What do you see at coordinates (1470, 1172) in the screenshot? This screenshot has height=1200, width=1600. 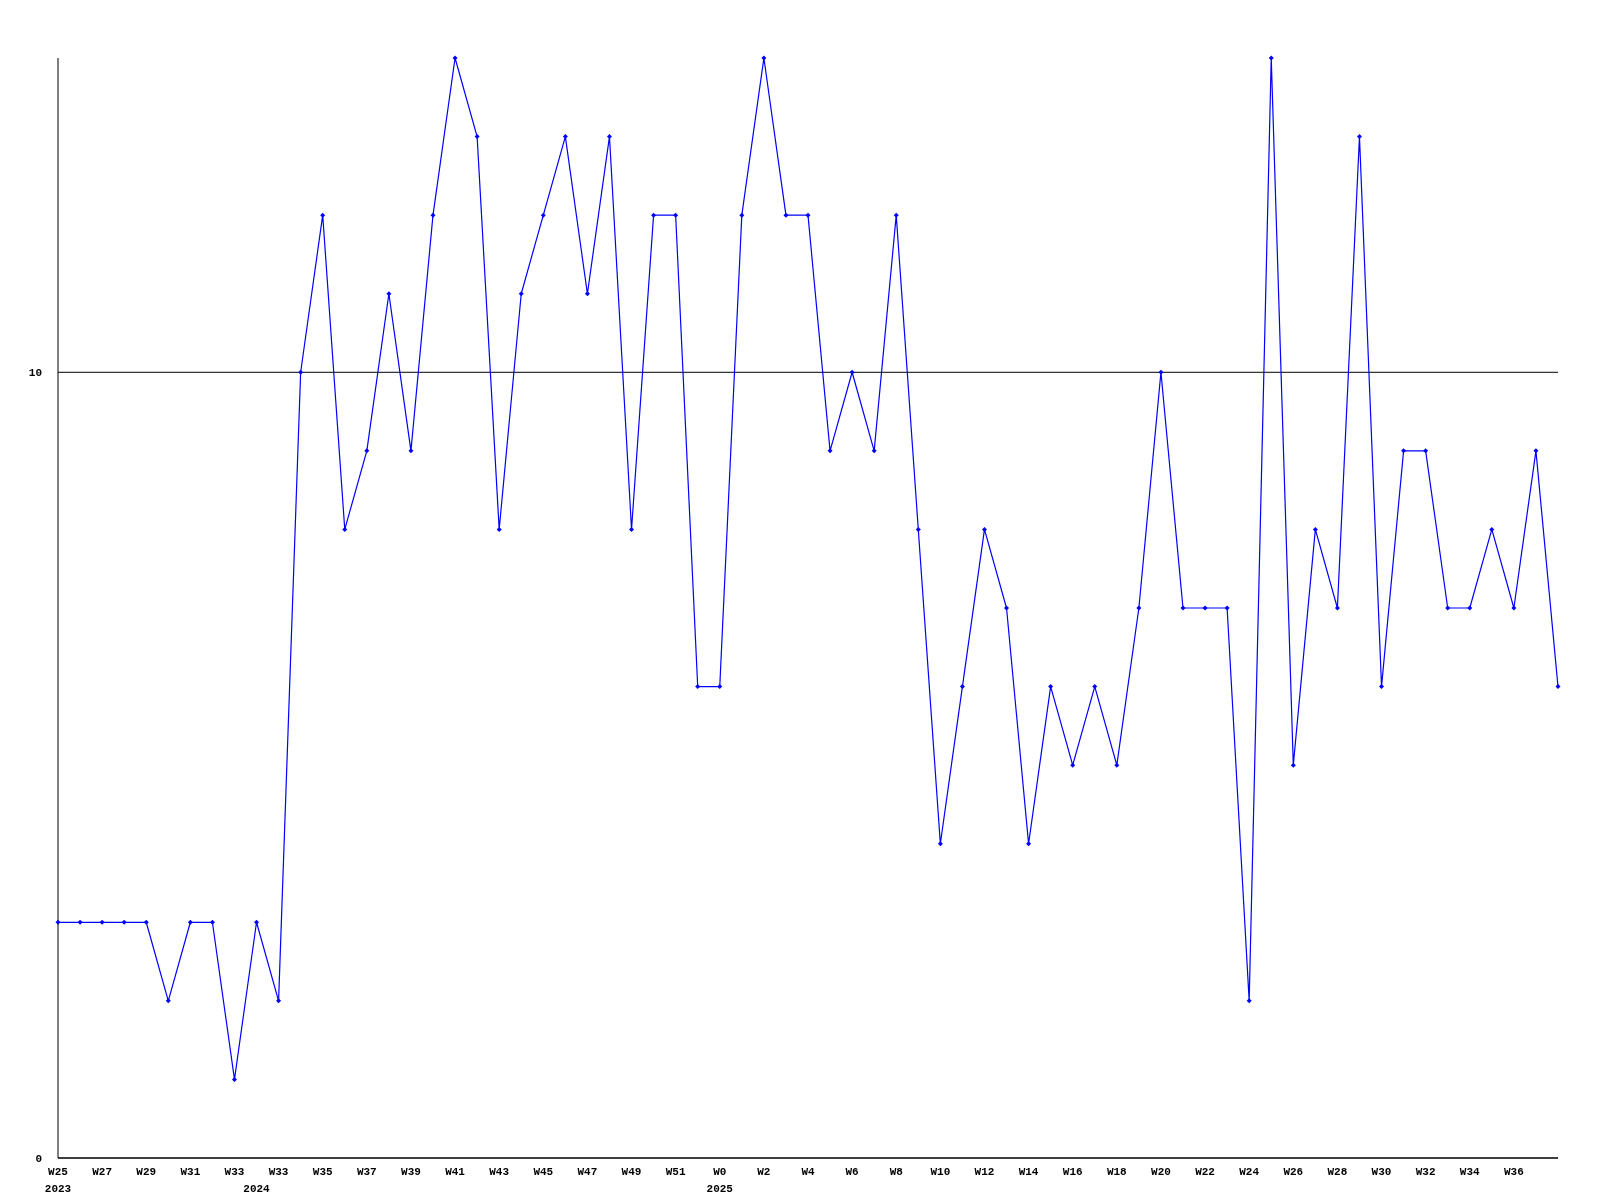 I see `x-tick-label: W34` at bounding box center [1470, 1172].